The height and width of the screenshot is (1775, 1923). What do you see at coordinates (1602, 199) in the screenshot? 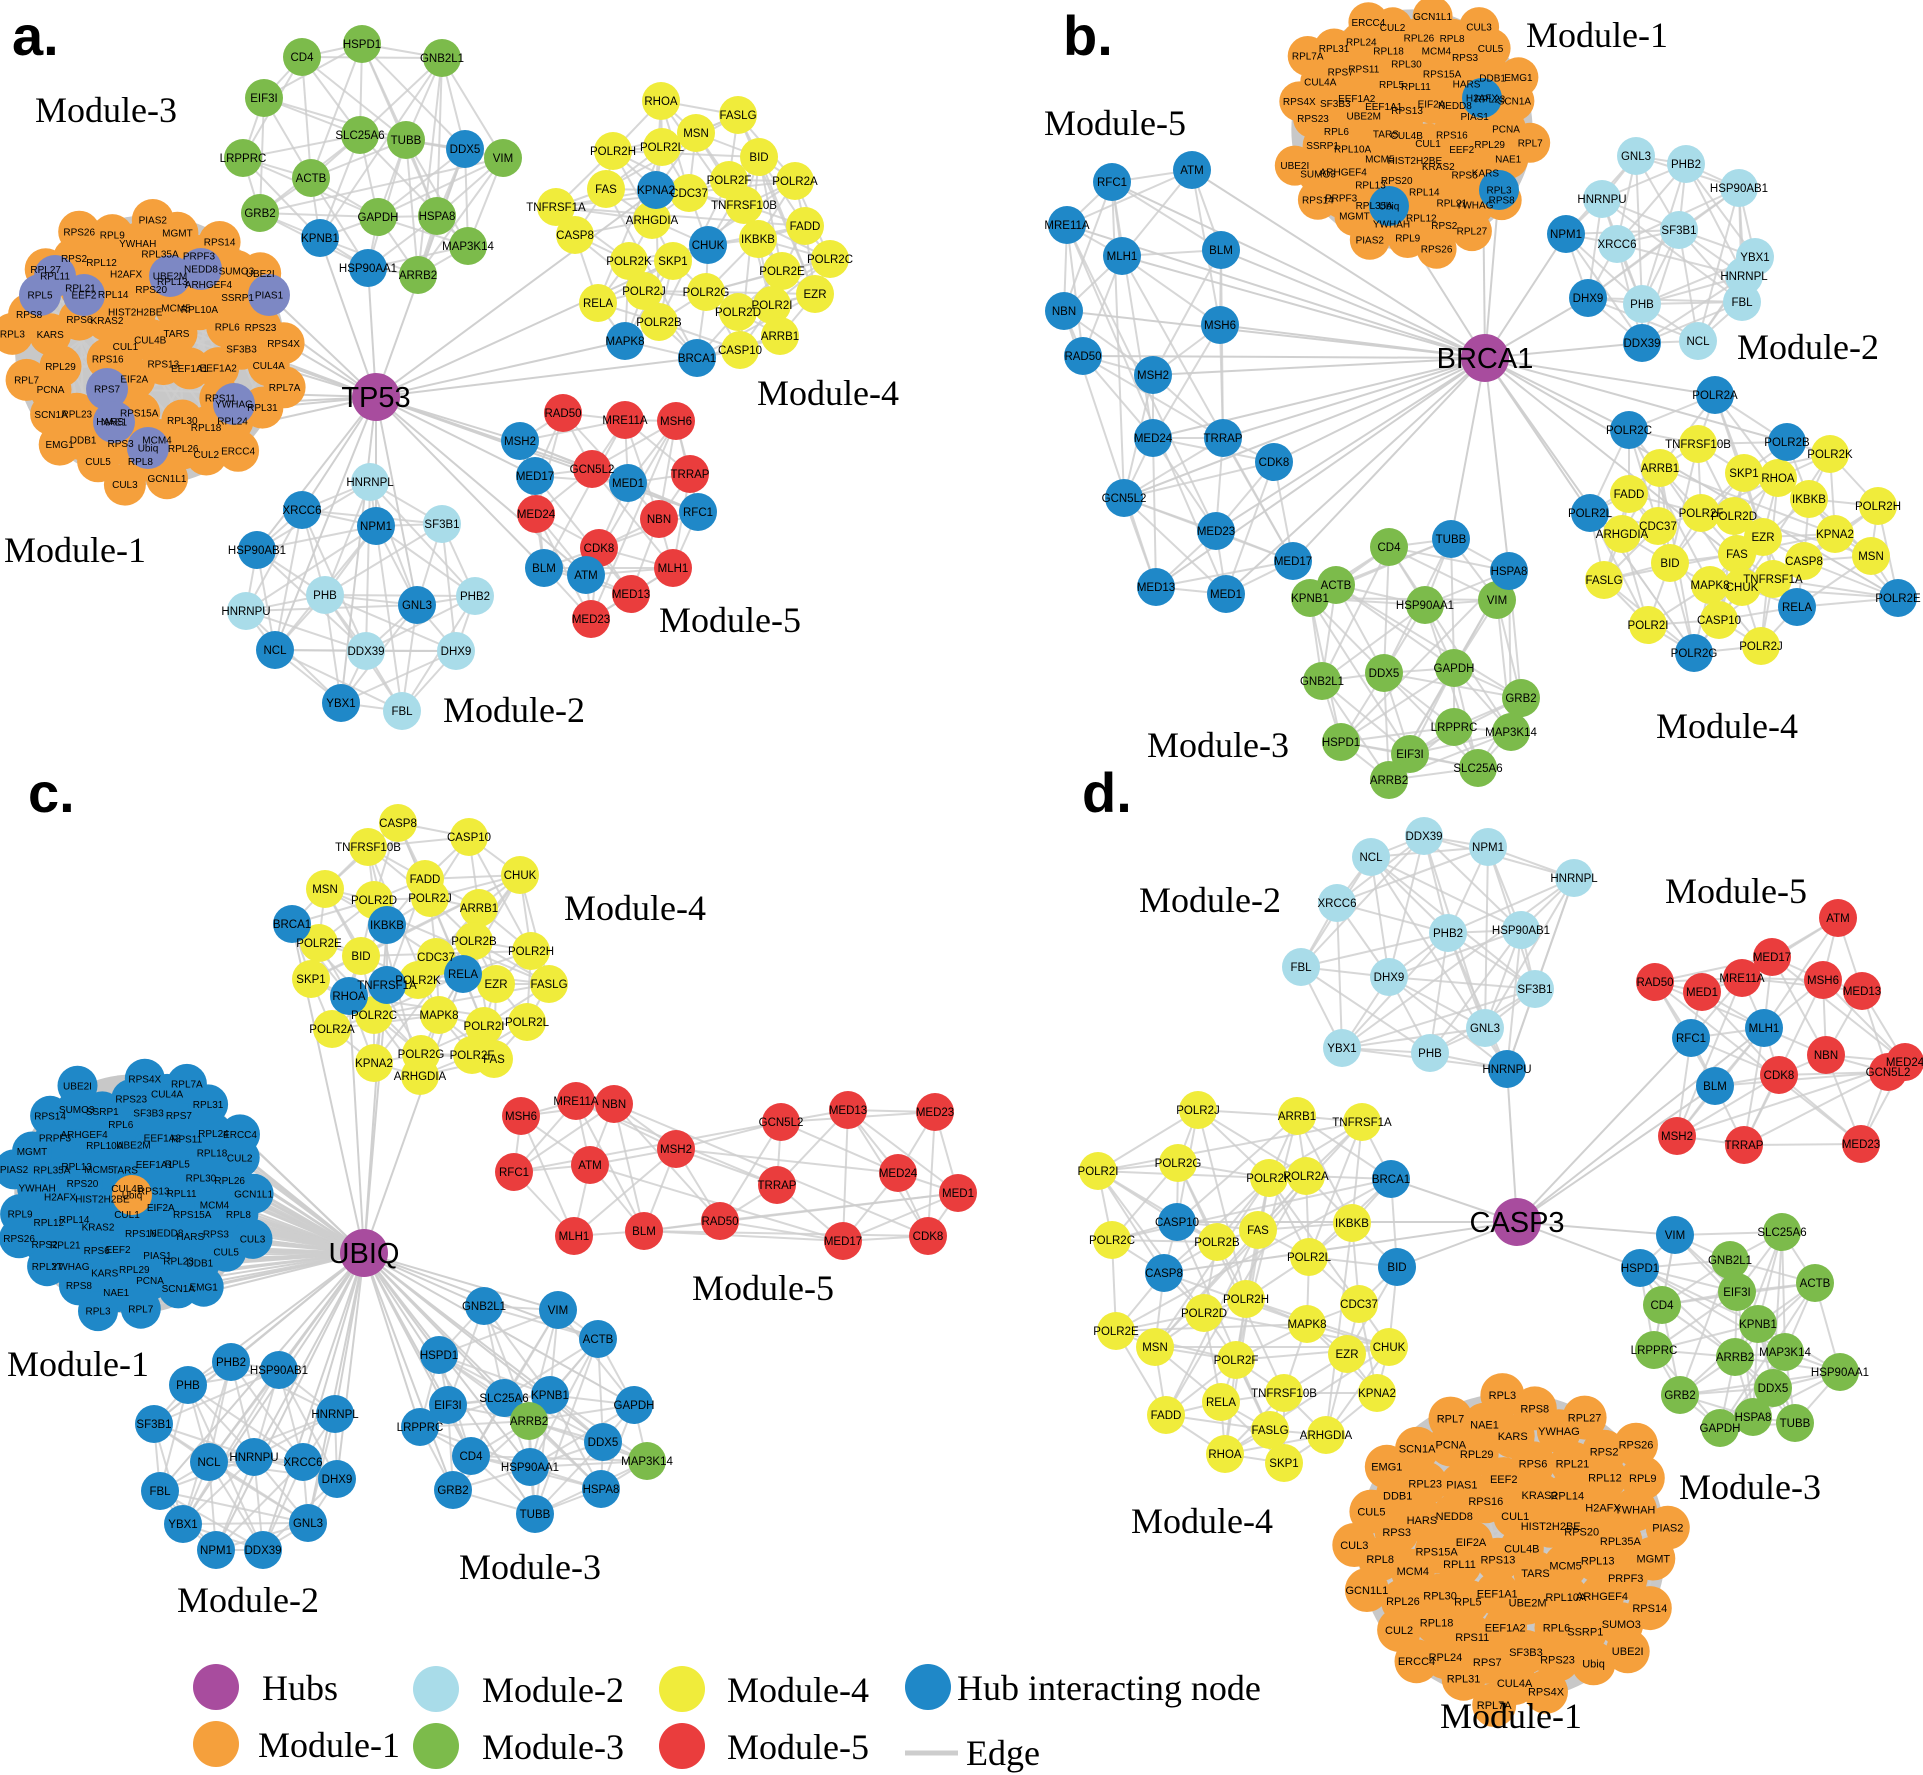
I see `gene-node-HNRNPU` at bounding box center [1602, 199].